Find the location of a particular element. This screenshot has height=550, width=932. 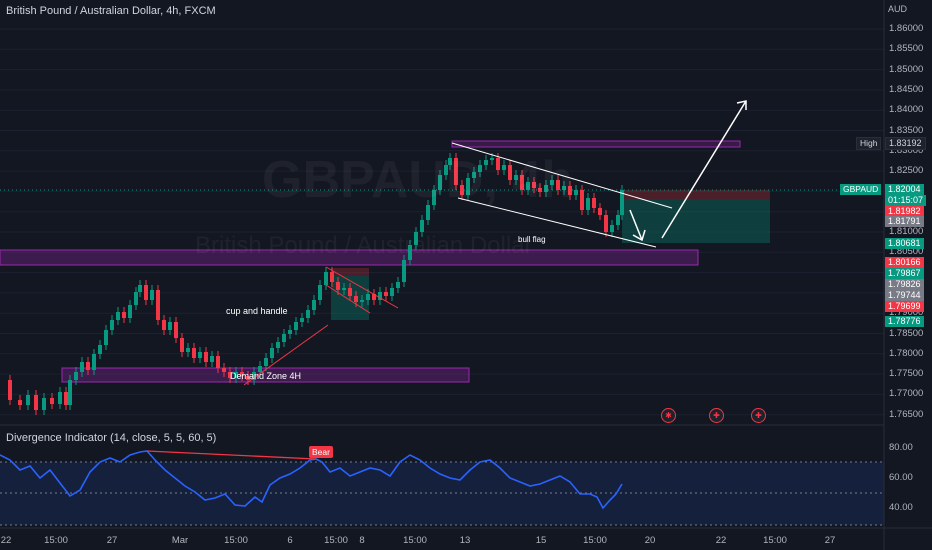

stop-loss-area is located at coordinates (696, 194).